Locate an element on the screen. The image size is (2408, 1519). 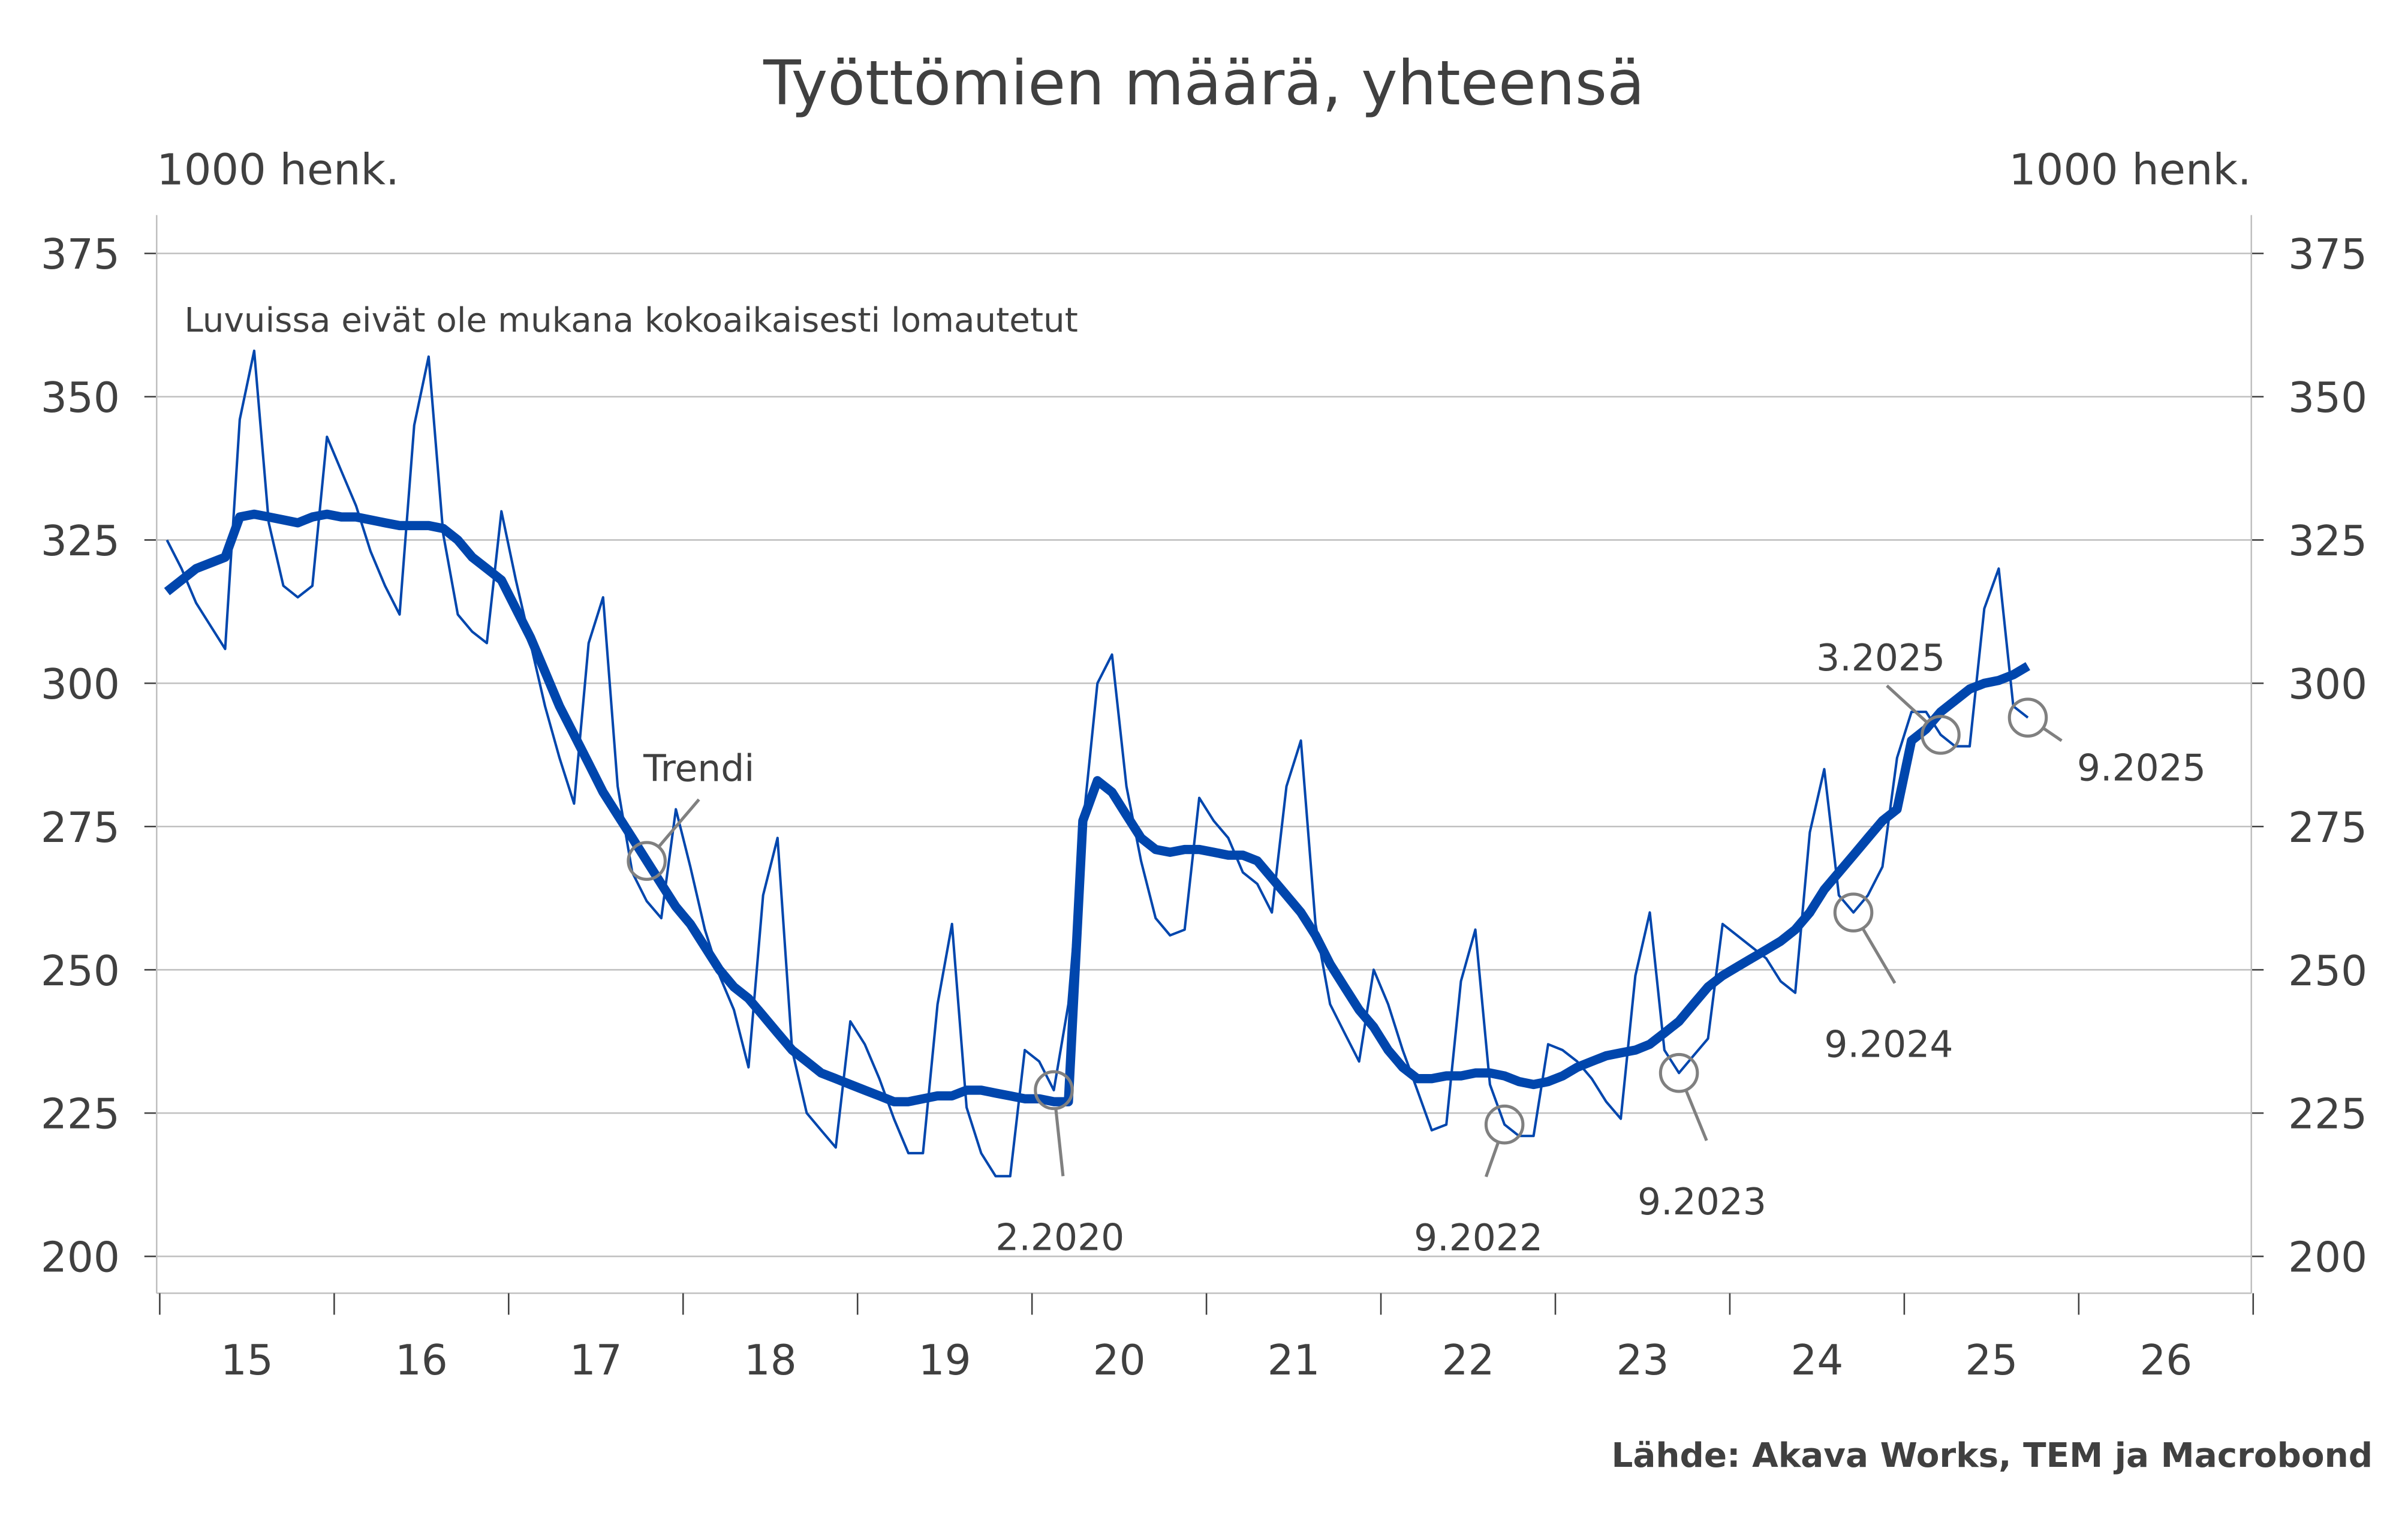
annotation-label: 2.2020 is located at coordinates (1059, 1237).